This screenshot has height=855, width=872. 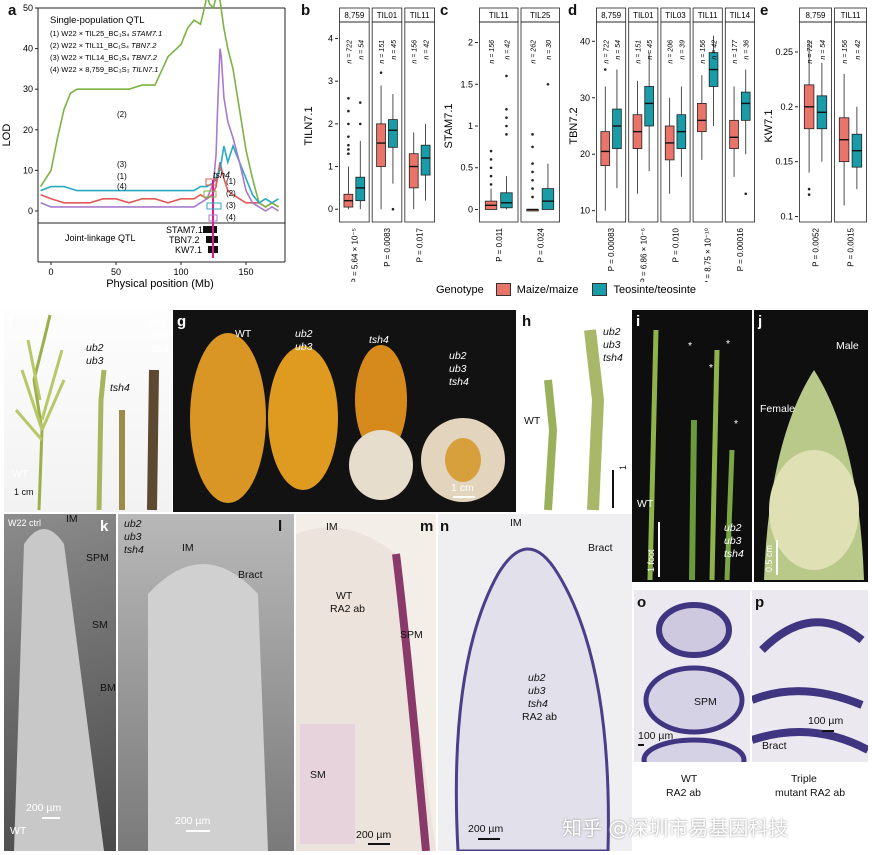 I want to click on a-line-label-2: (2), so click(x=122, y=114).